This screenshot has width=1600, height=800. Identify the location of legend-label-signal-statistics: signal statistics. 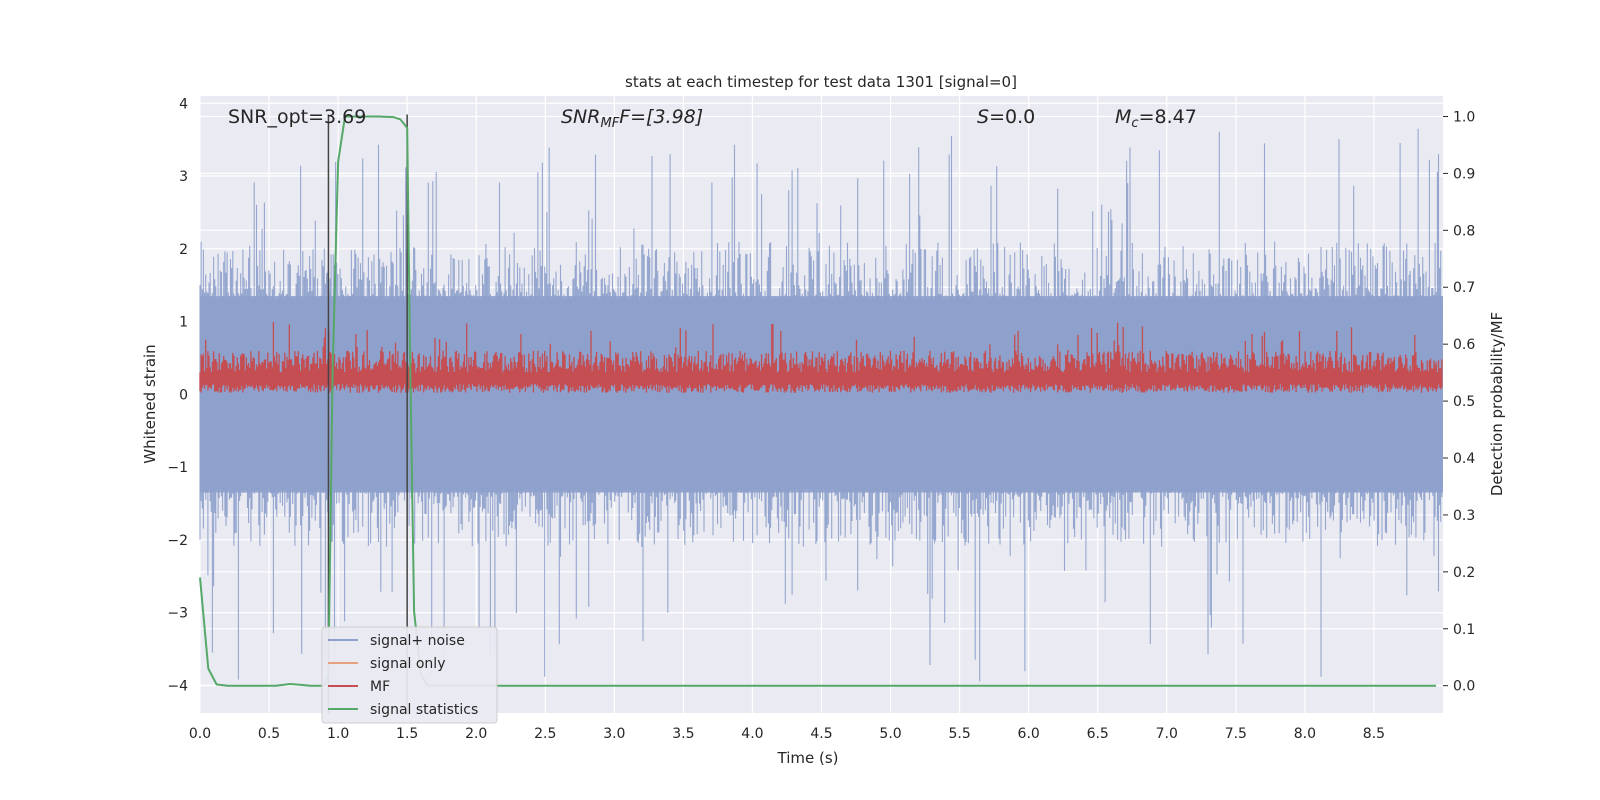
(424, 710).